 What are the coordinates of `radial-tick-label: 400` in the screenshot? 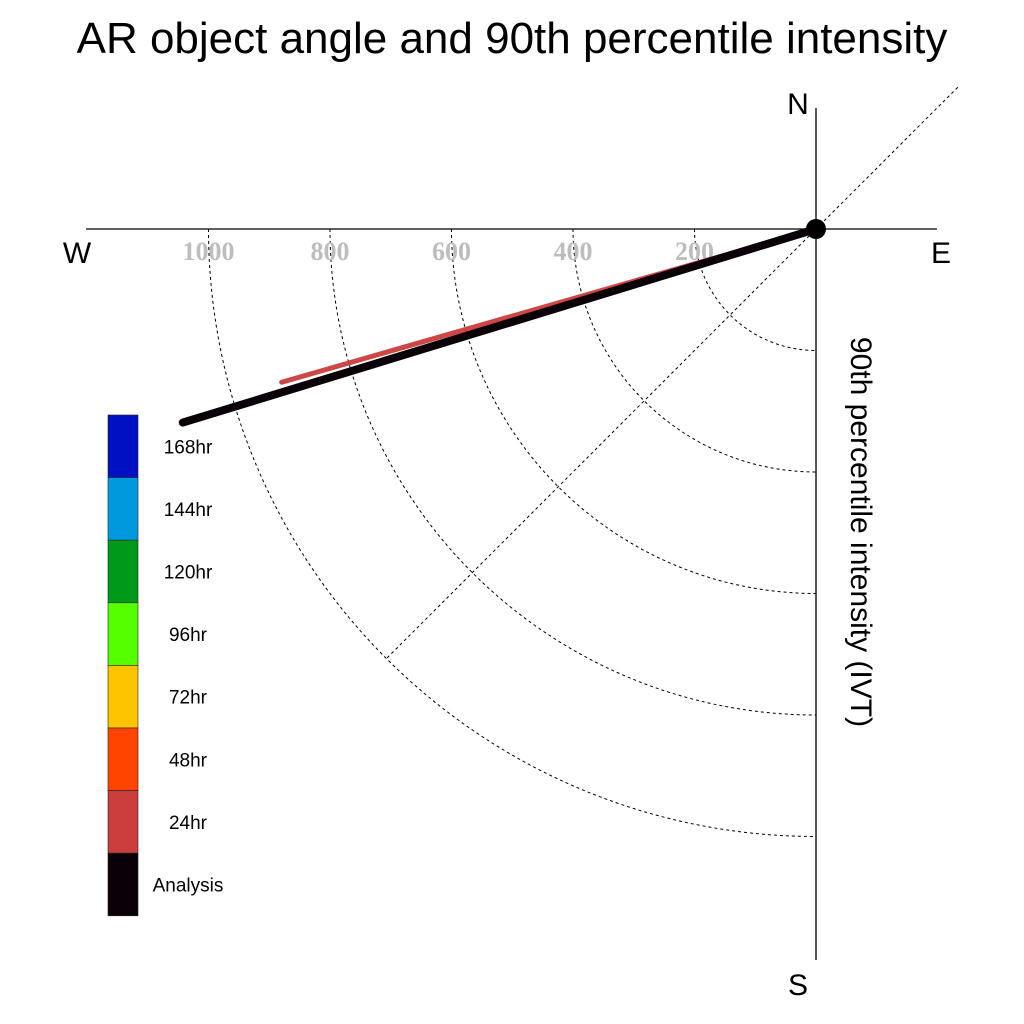 It's located at (573, 251).